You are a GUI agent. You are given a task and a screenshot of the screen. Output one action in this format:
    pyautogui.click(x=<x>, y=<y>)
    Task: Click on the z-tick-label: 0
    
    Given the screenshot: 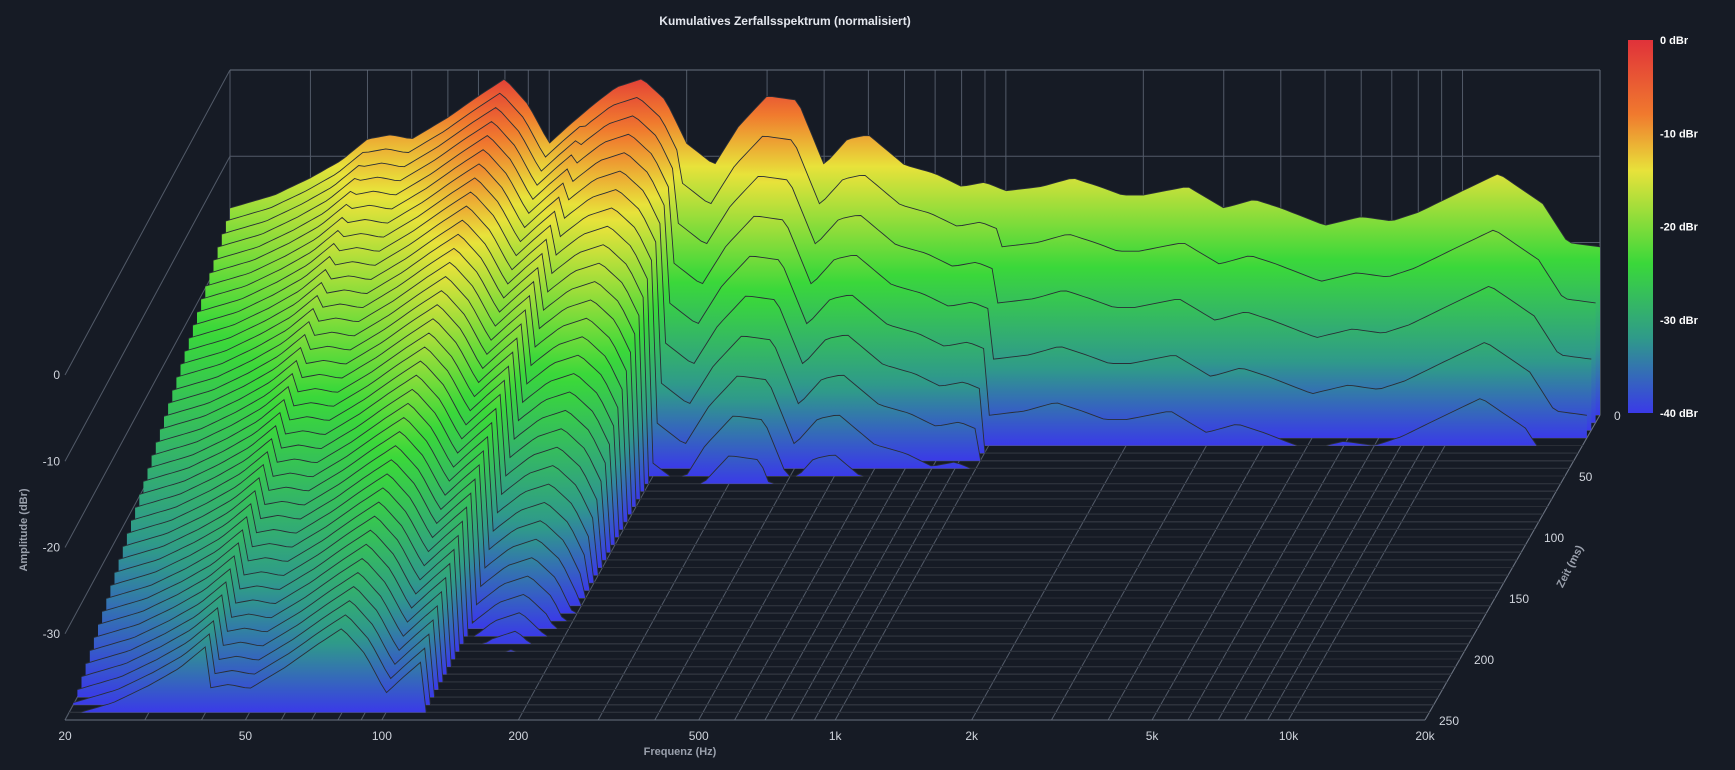 What is the action you would take?
    pyautogui.click(x=1617, y=416)
    